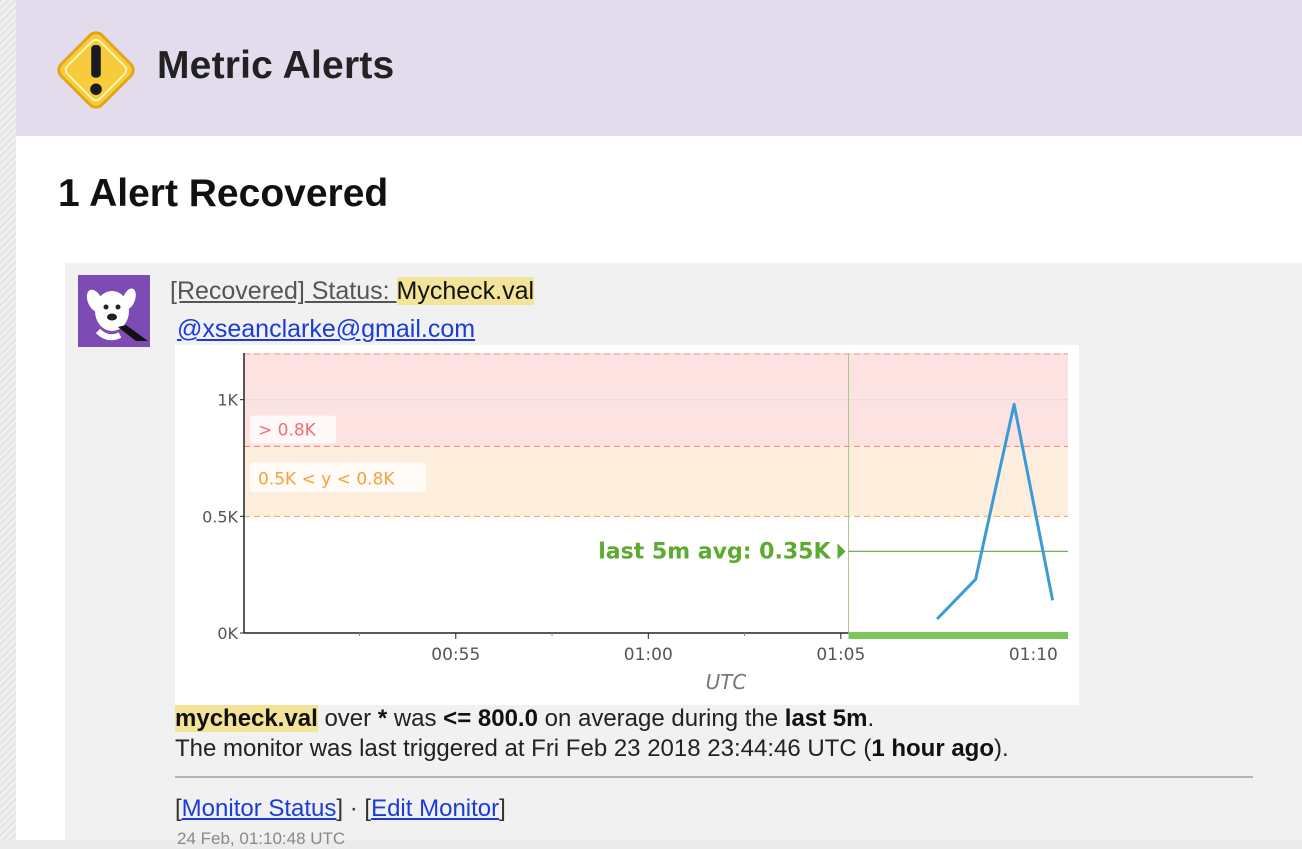 This screenshot has width=1302, height=849. What do you see at coordinates (415, 718) in the screenshot?
I see `desc-was: was` at bounding box center [415, 718].